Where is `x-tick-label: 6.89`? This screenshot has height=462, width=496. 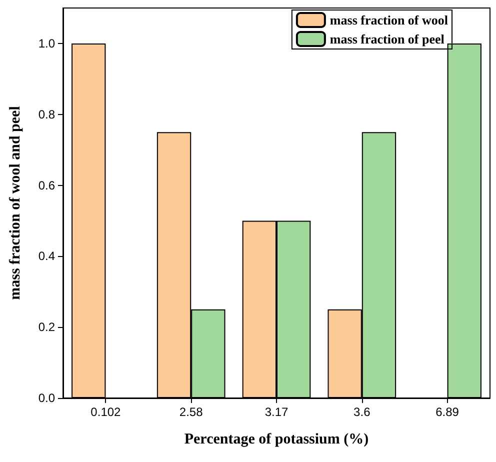 x-tick-label: 6.89 is located at coordinates (448, 412).